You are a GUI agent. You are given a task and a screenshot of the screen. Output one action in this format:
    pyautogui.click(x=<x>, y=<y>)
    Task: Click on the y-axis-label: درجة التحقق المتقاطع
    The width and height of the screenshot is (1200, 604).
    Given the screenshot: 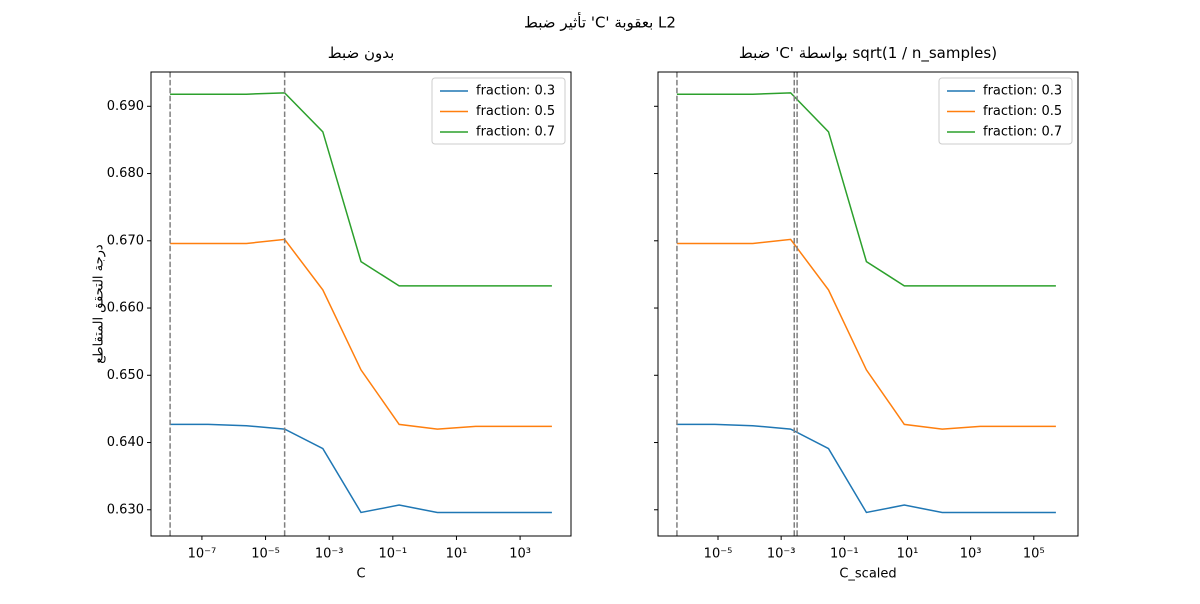 What is the action you would take?
    pyautogui.click(x=99, y=304)
    